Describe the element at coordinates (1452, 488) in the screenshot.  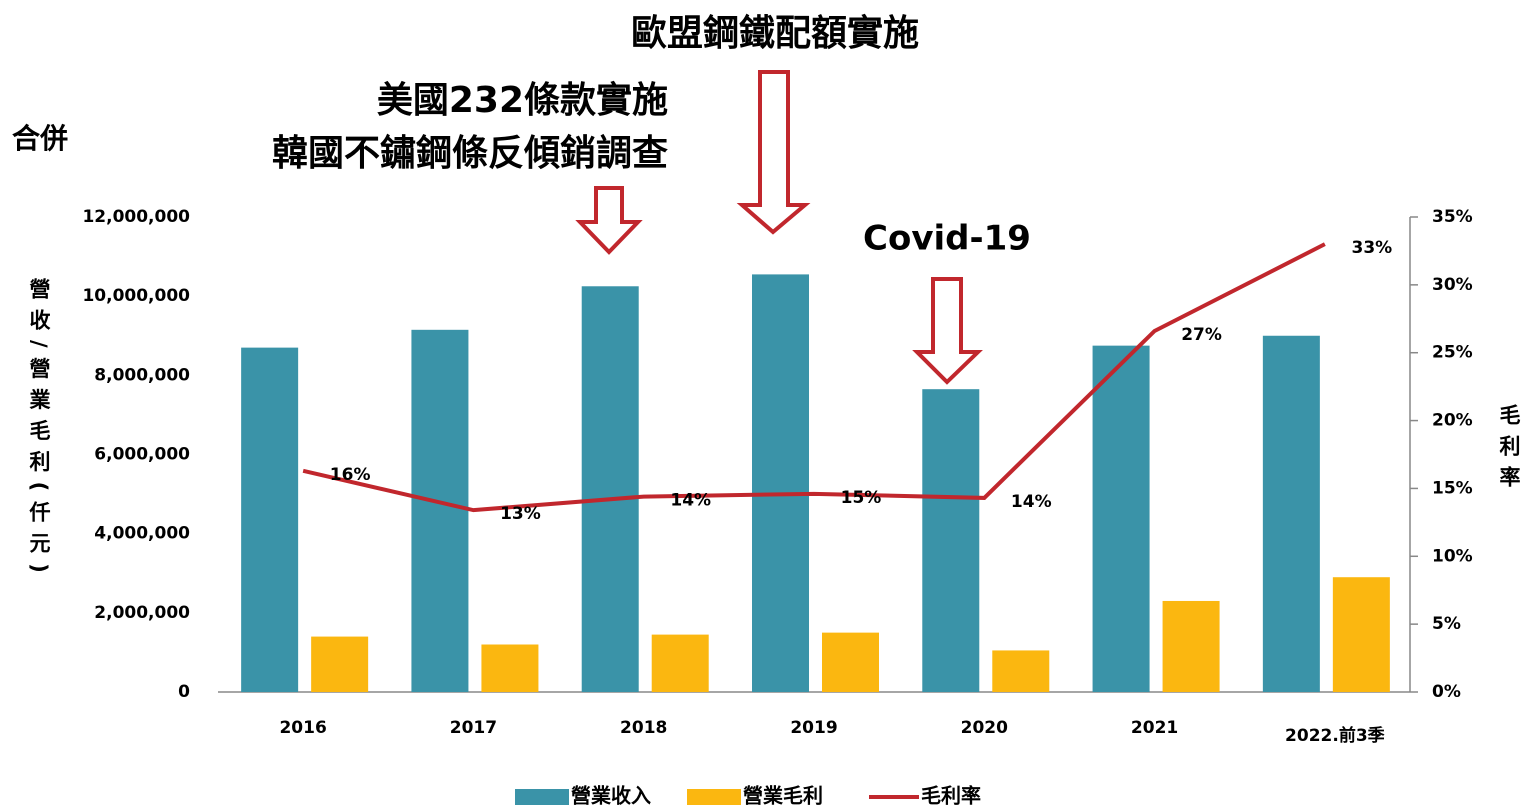
I see `y2-tick-label: 15%` at that location.